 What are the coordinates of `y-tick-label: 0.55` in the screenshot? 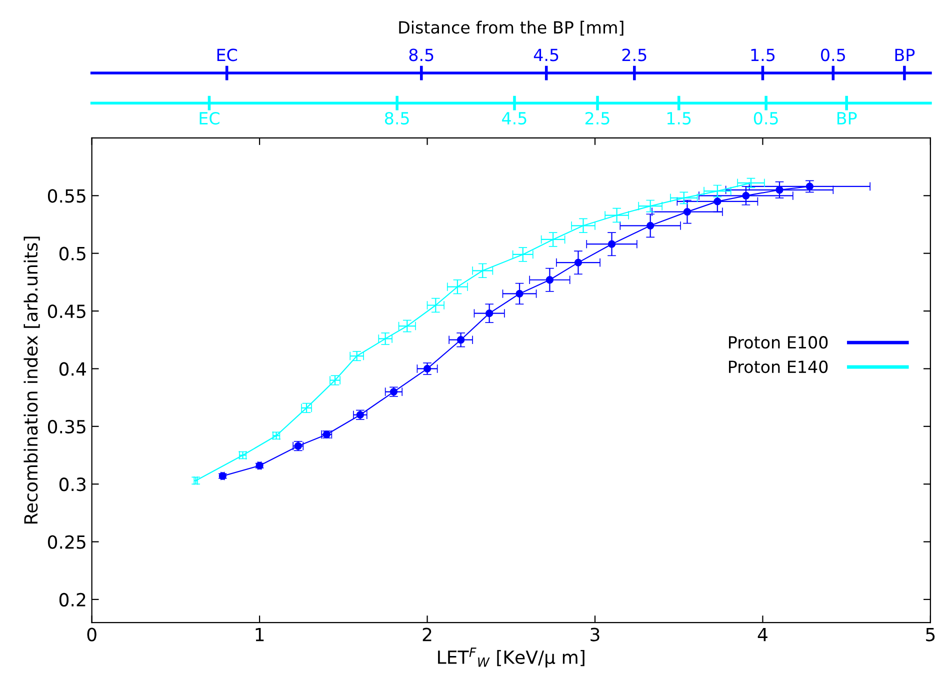 It's located at (67, 196).